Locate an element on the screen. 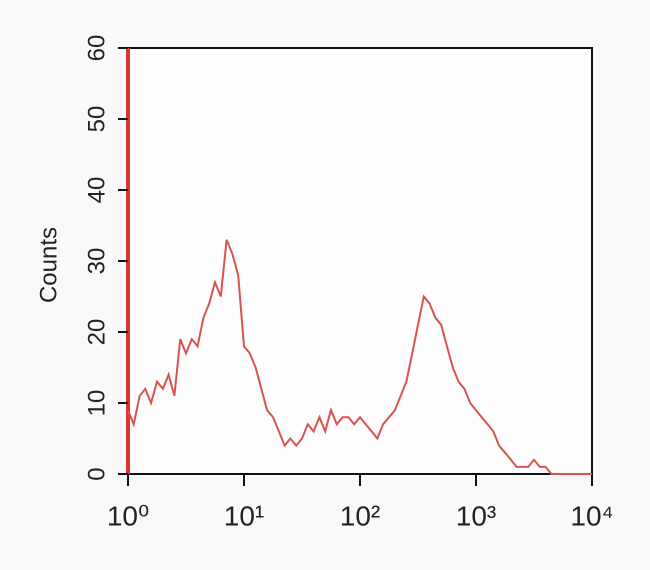 The width and height of the screenshot is (650, 570). y-tick-label: 20 is located at coordinates (96, 332).